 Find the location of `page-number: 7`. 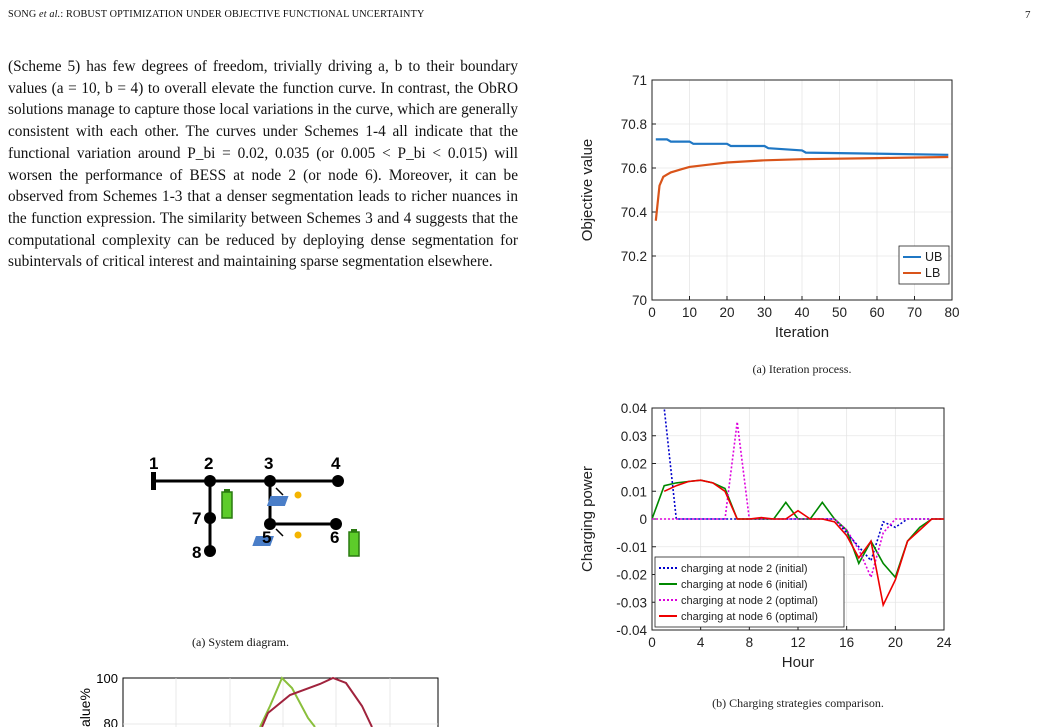

page-number: 7 is located at coordinates (1028, 15).